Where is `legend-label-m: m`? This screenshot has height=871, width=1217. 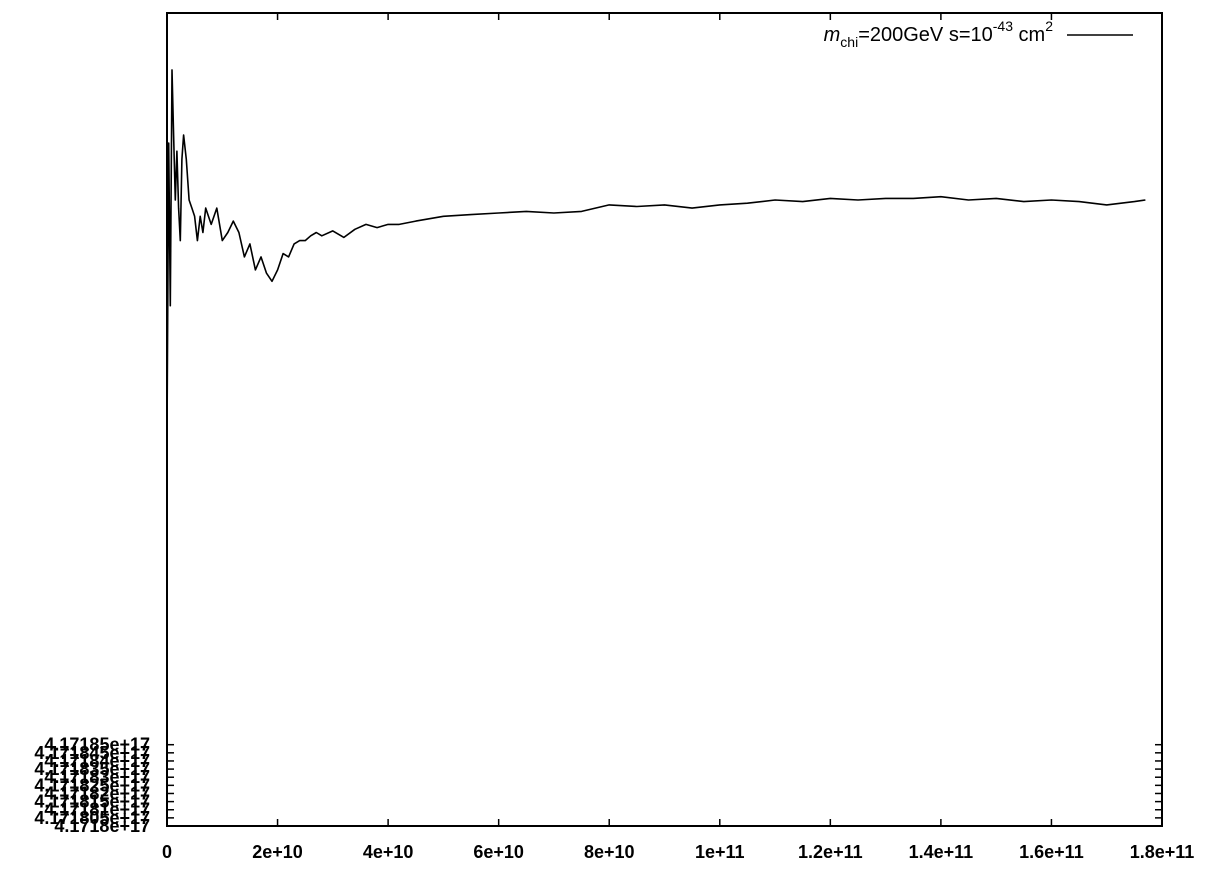
legend-label-m: m is located at coordinates (832, 35).